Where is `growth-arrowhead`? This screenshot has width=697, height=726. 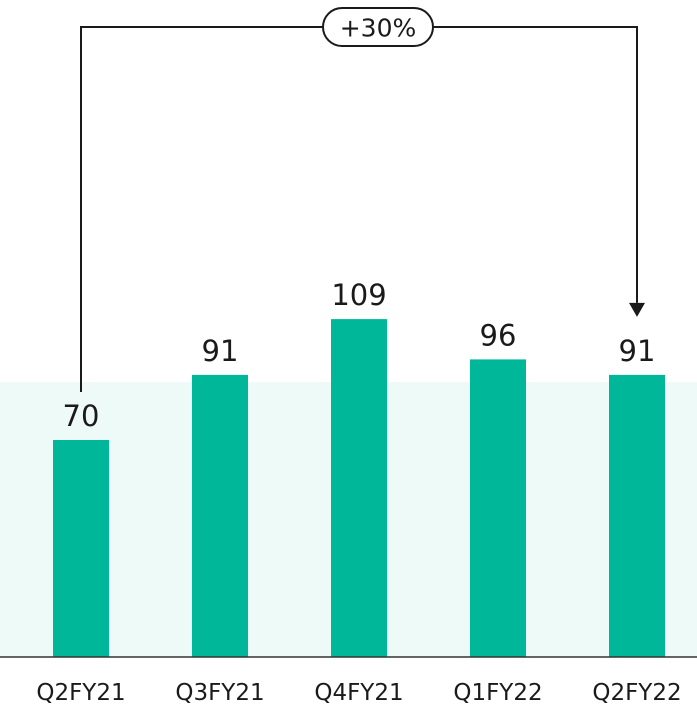
growth-arrowhead is located at coordinates (637, 309).